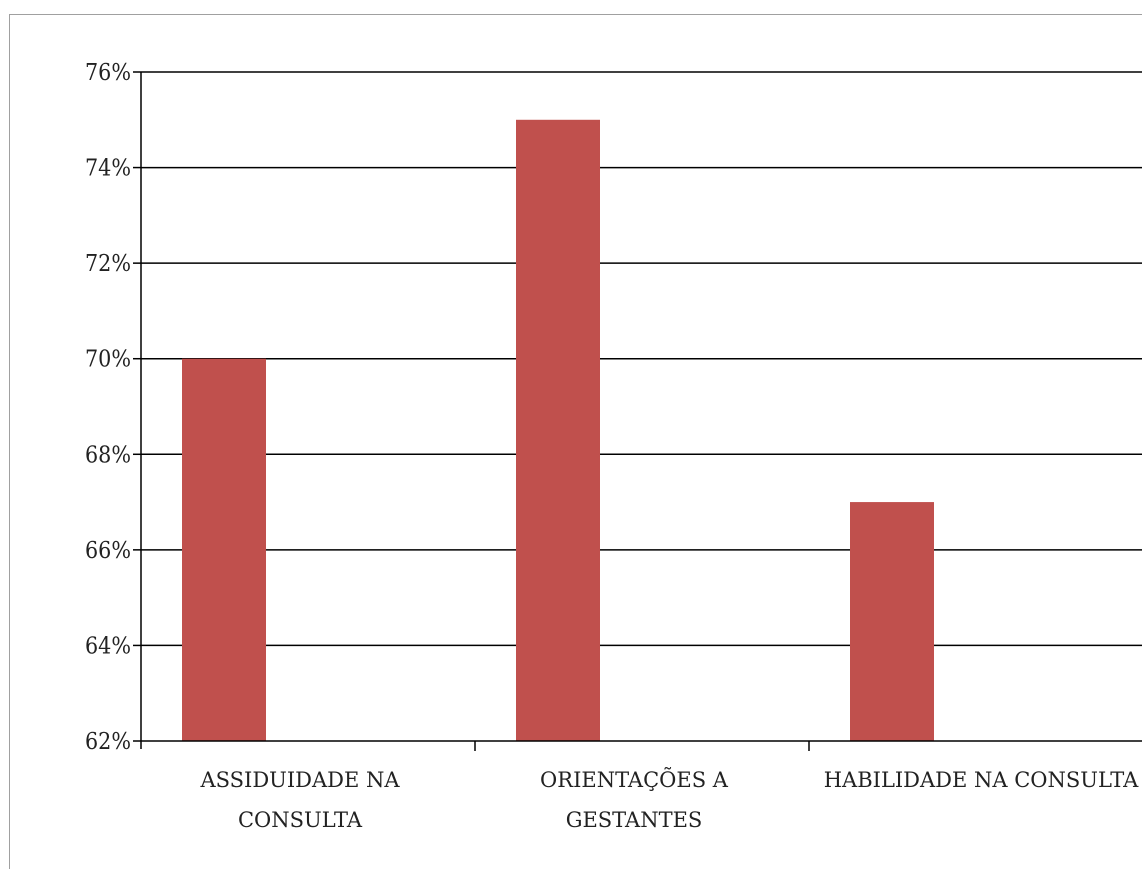 This screenshot has width=1142, height=869. What do you see at coordinates (108, 742) in the screenshot?
I see `y-tick-label: 62%` at bounding box center [108, 742].